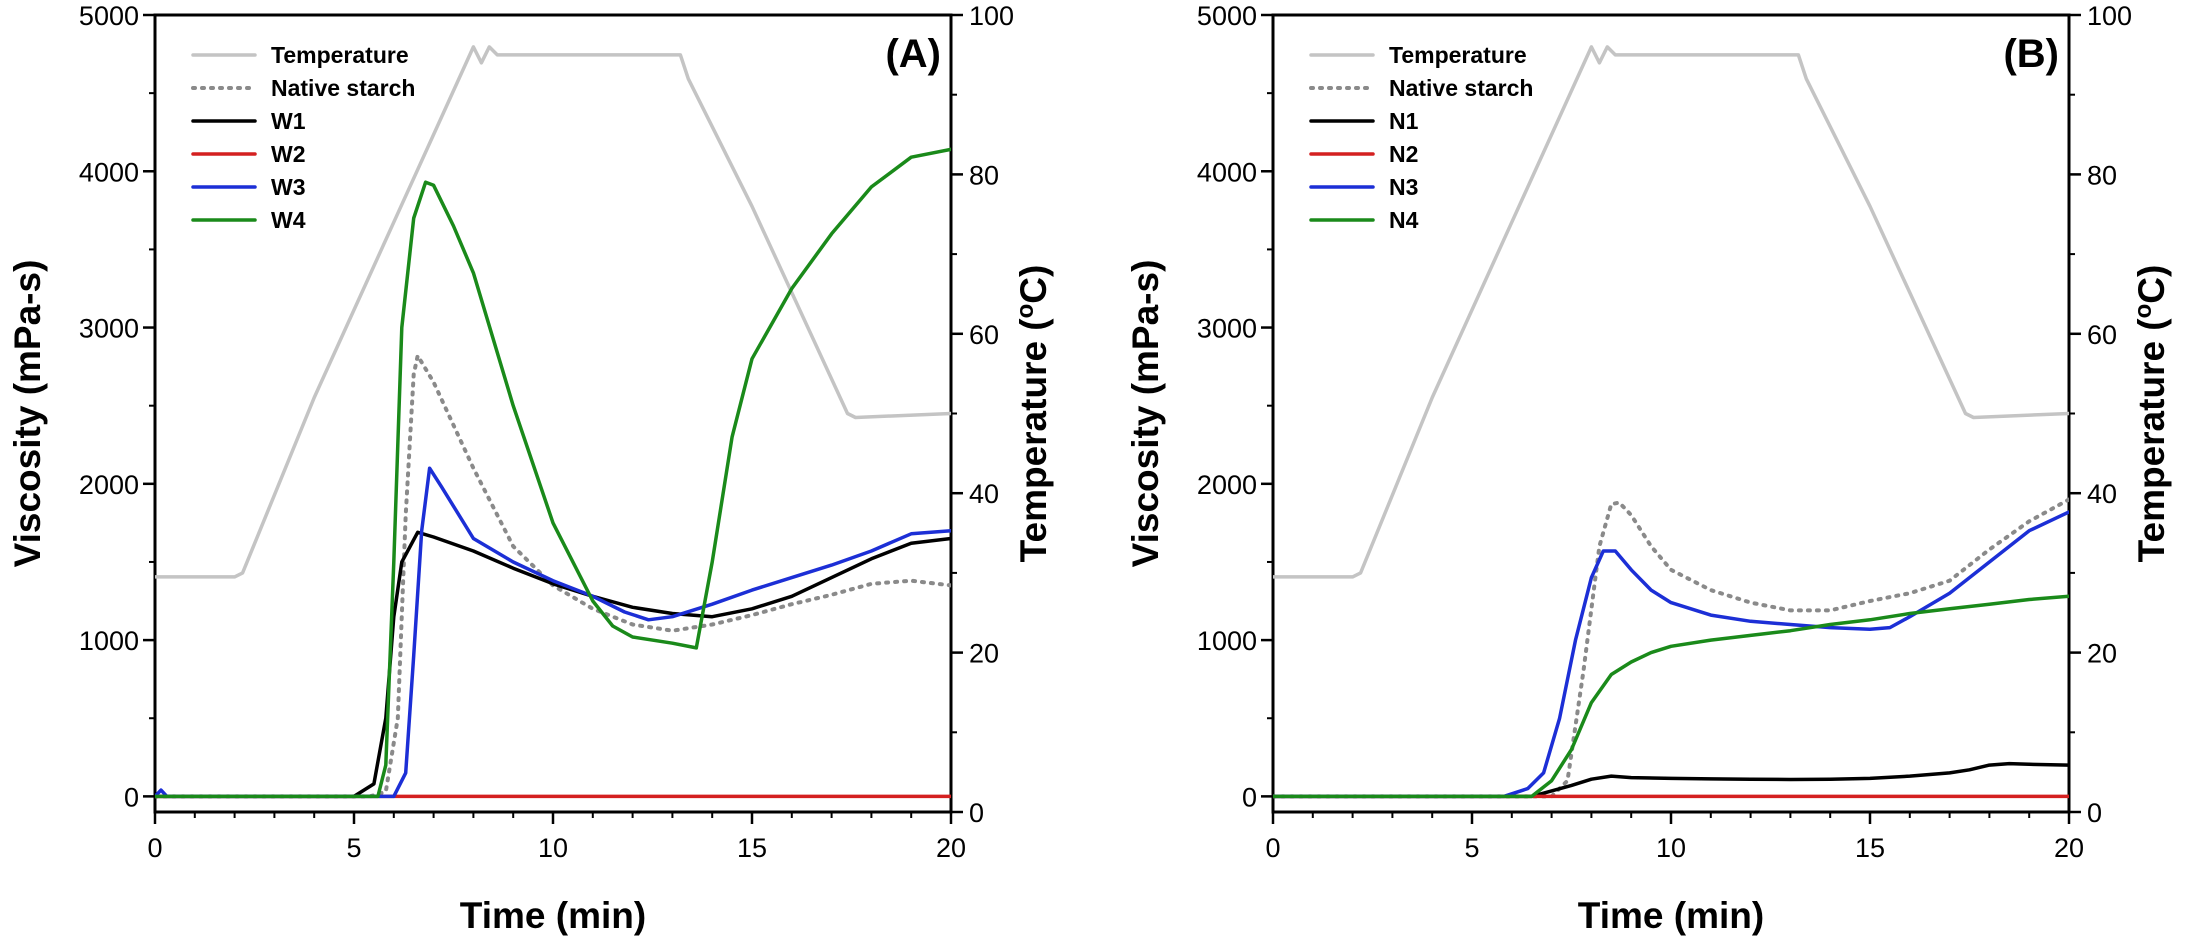 This screenshot has height=947, width=2205. What do you see at coordinates (1461, 88) in the screenshot?
I see `chart-b-legend-label-1: Native starch` at bounding box center [1461, 88].